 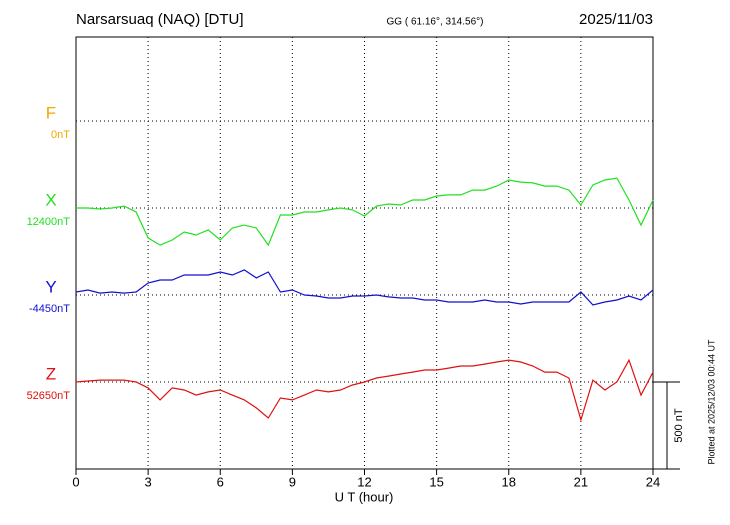 What do you see at coordinates (220, 481) in the screenshot?
I see `x-tick-label: 6` at bounding box center [220, 481].